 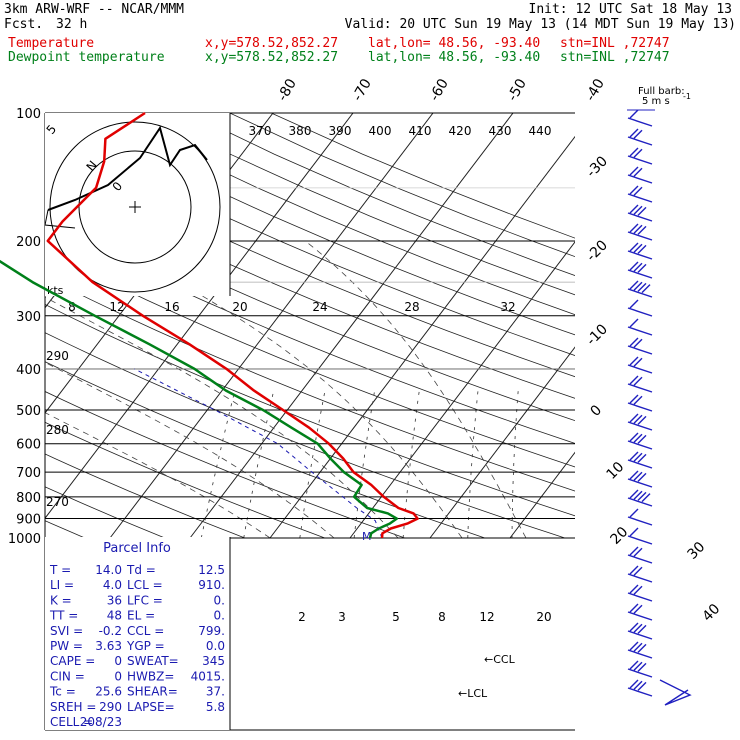 I want to click on parcel-panel-title: Parcel Info, so click(x=137, y=548).